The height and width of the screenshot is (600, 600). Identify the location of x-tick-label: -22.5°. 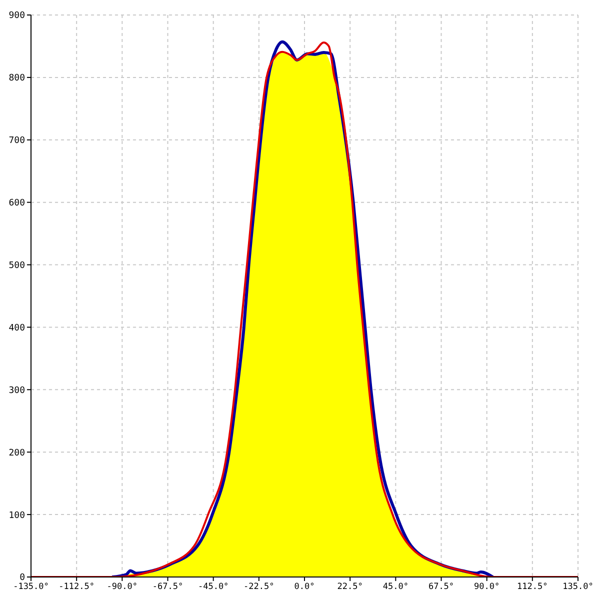
(259, 587).